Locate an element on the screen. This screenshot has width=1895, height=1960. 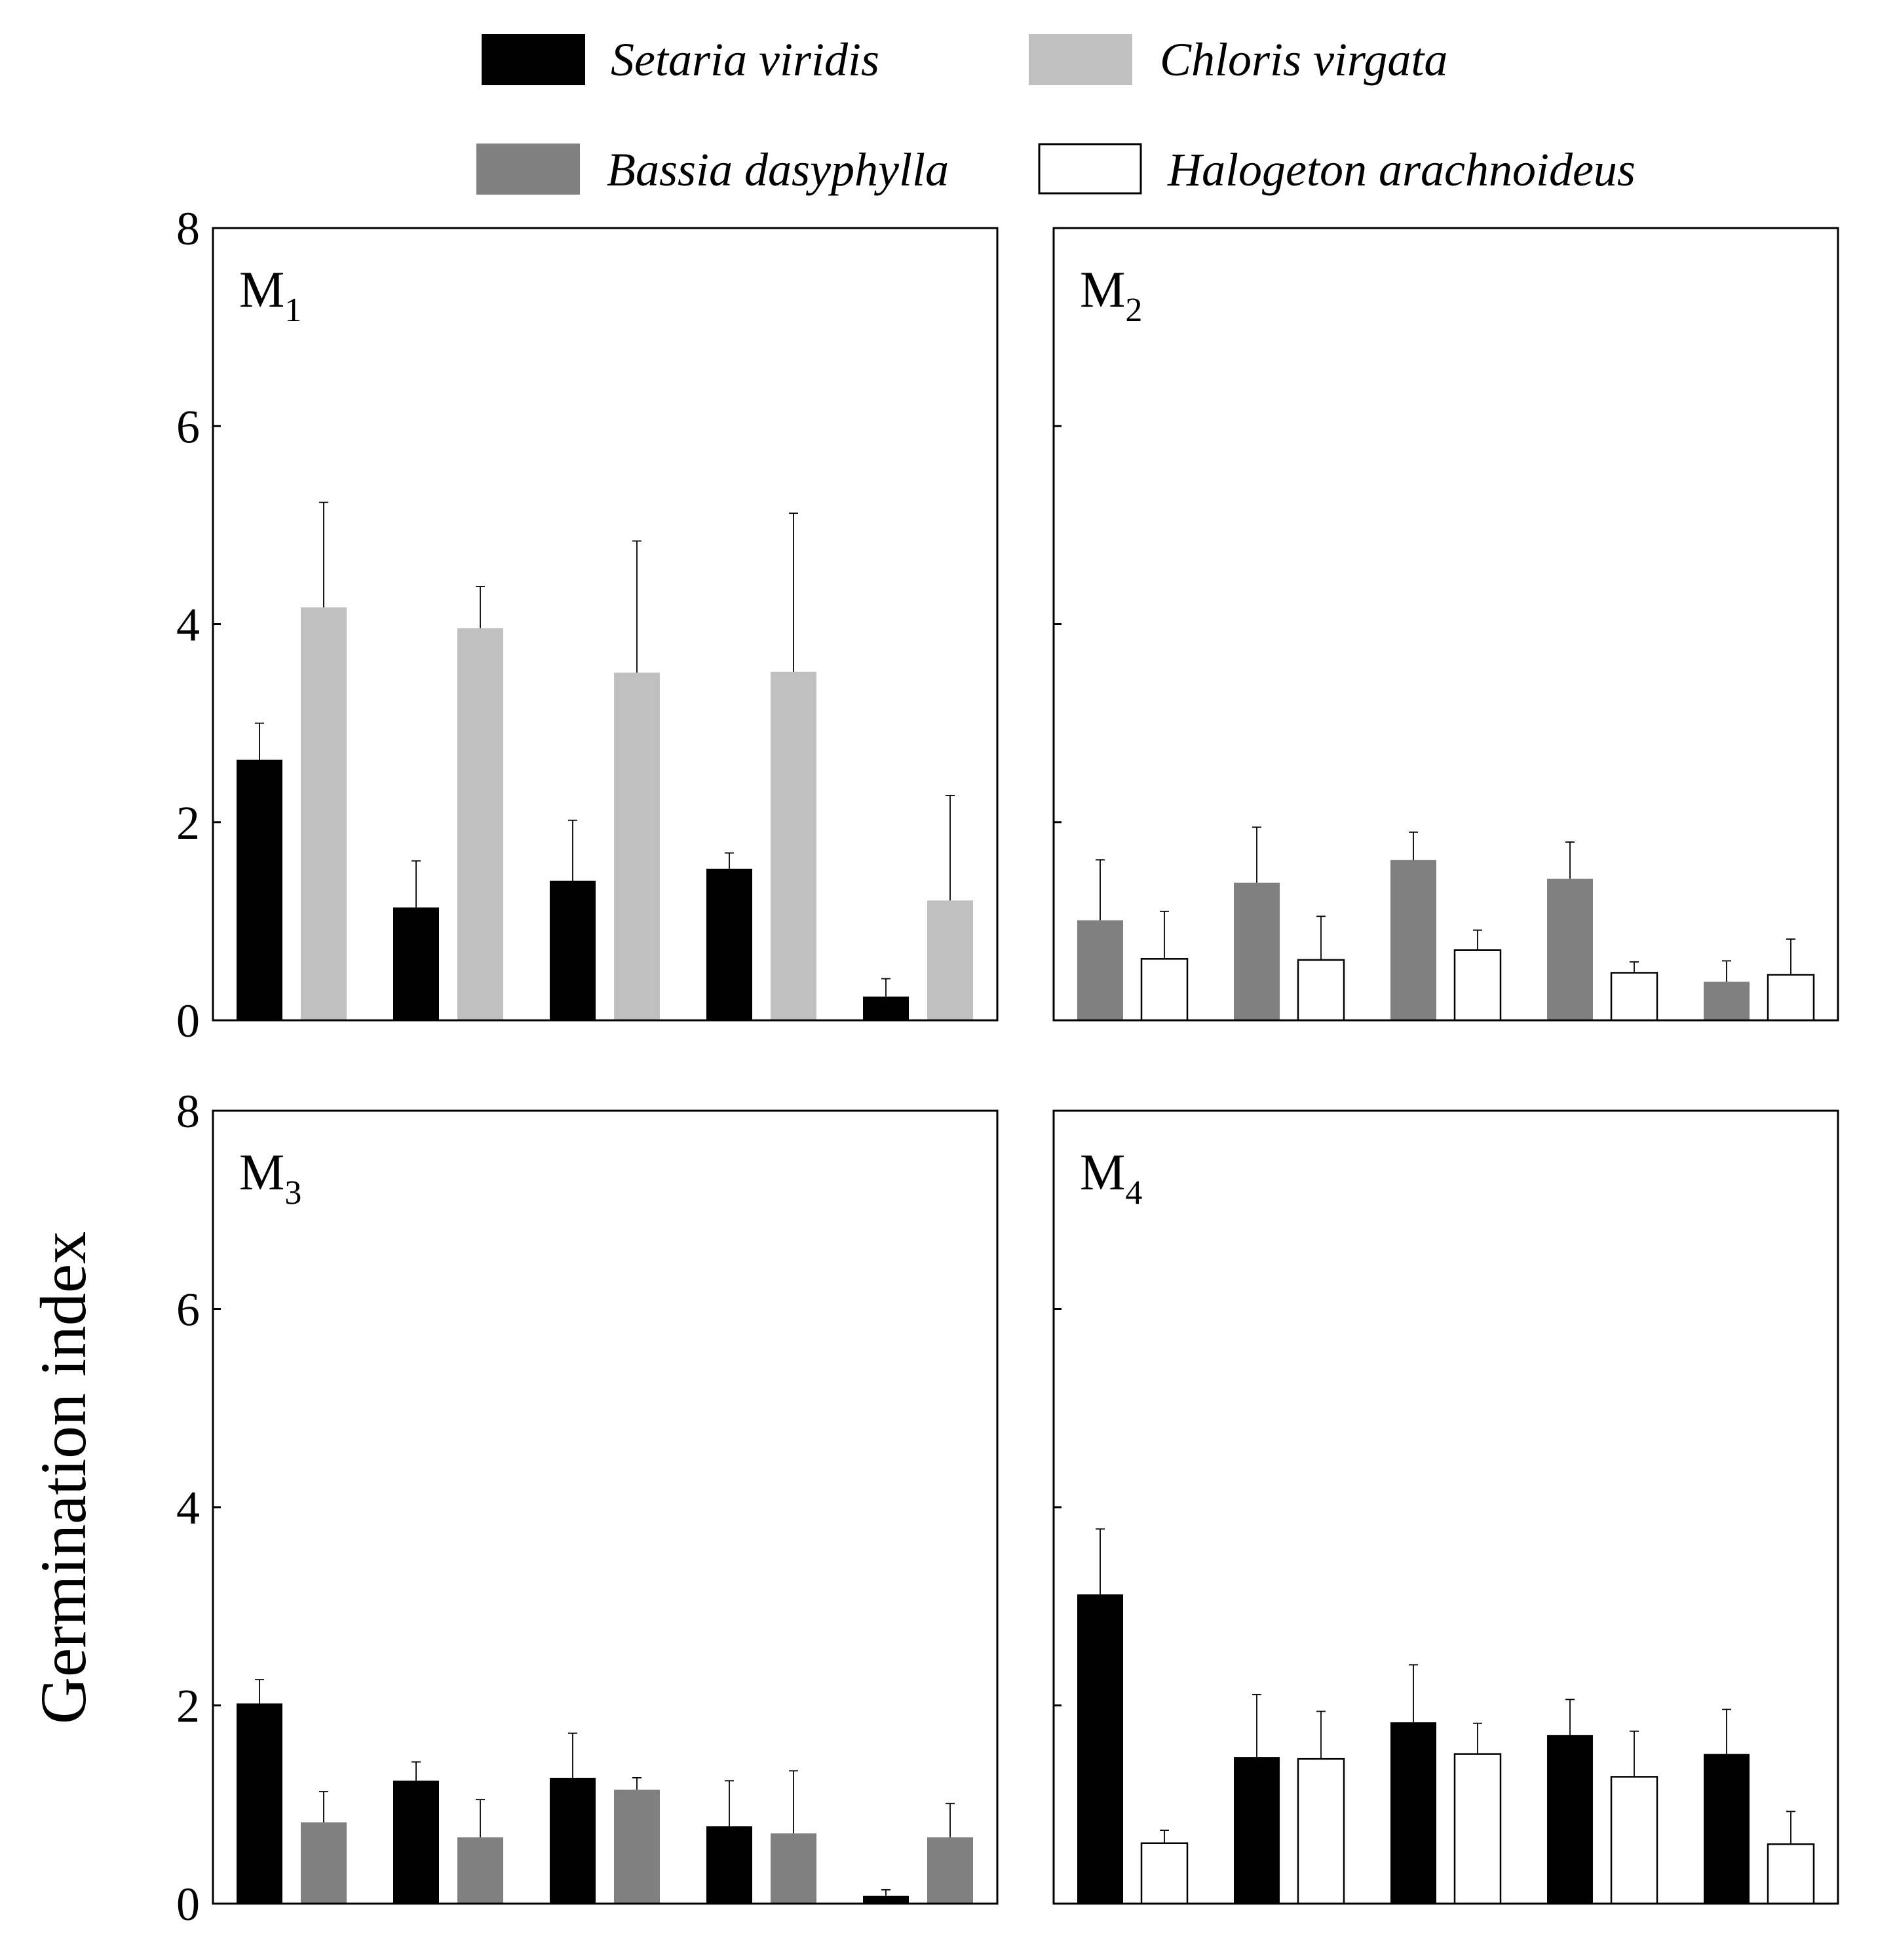
bar-panel4-series1-group3 is located at coordinates (1413, 1813).